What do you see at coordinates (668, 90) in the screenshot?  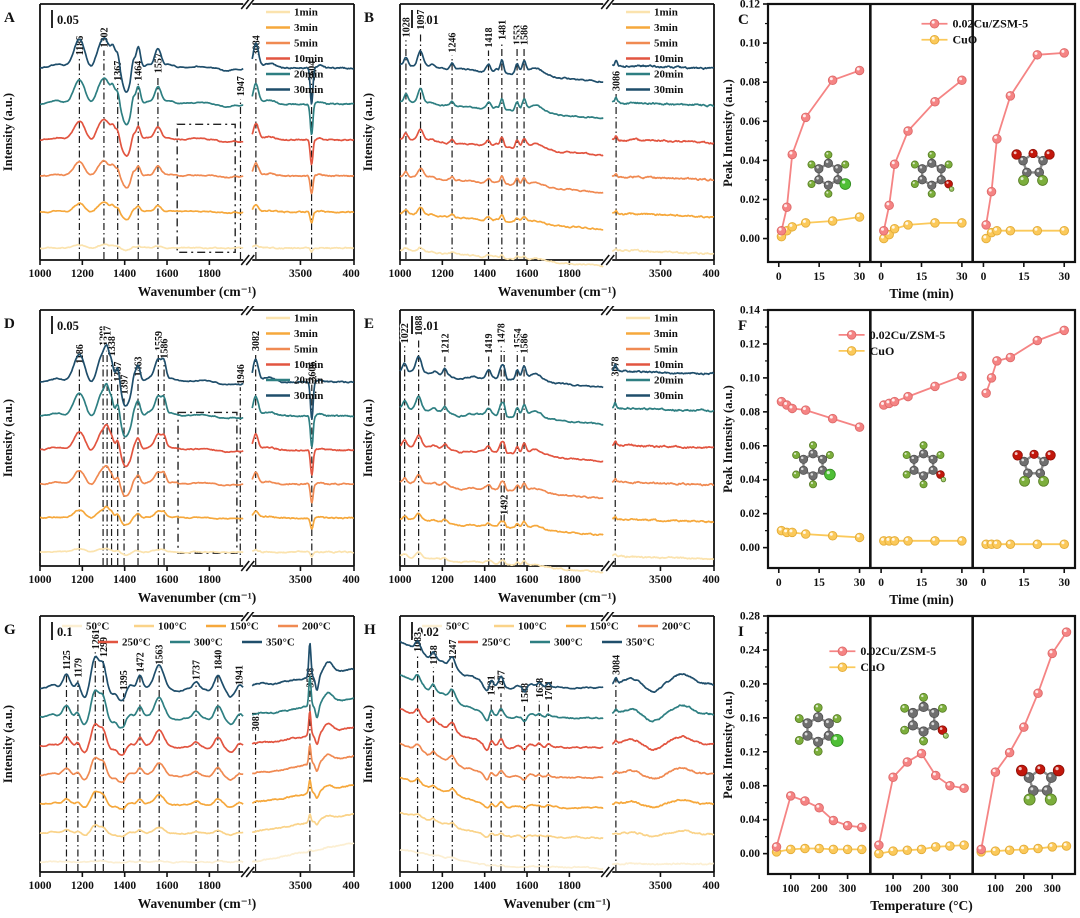 I see `svg-text: 30min` at bounding box center [668, 90].